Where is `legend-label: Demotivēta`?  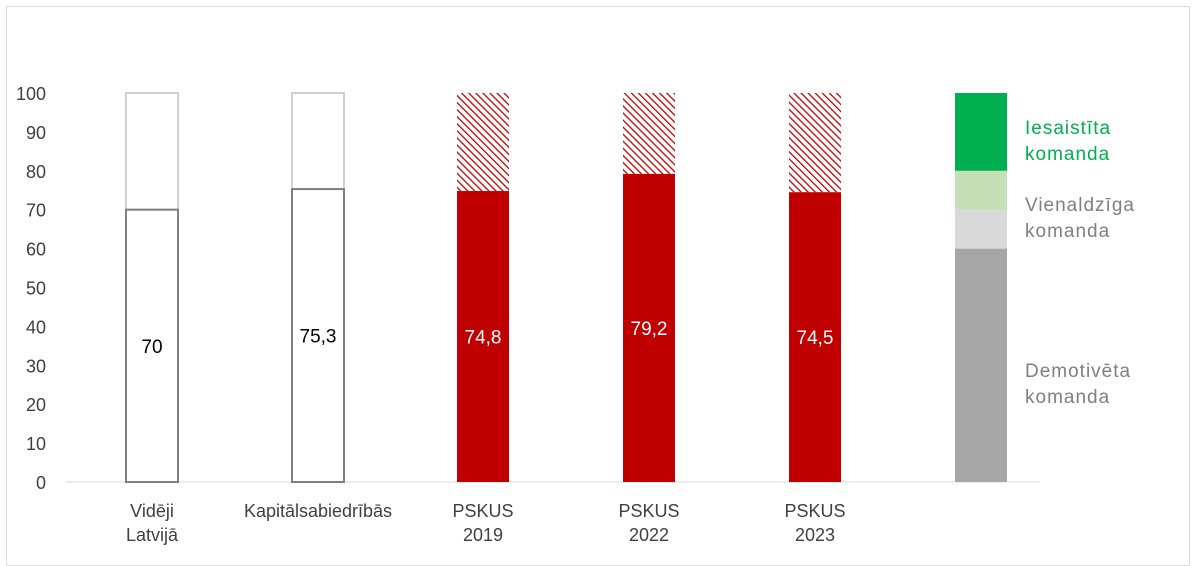 legend-label: Demotivēta is located at coordinates (1078, 371).